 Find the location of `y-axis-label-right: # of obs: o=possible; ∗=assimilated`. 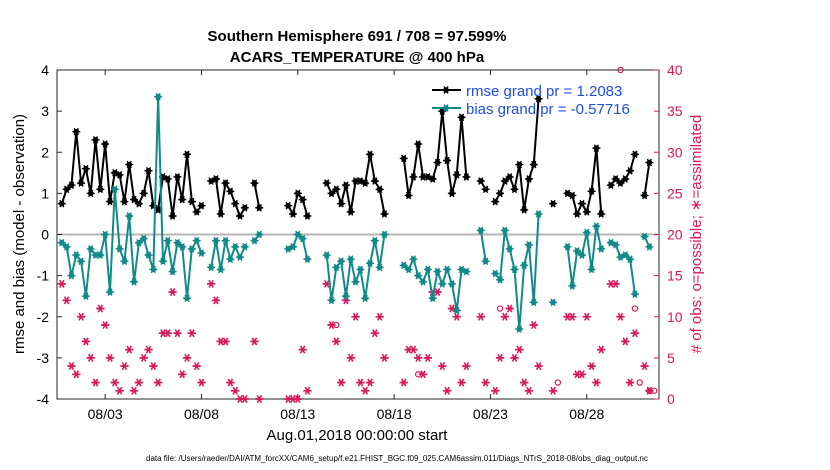

y-axis-label-right: # of obs: o=possible; ∗=assimilated is located at coordinates (696, 234).